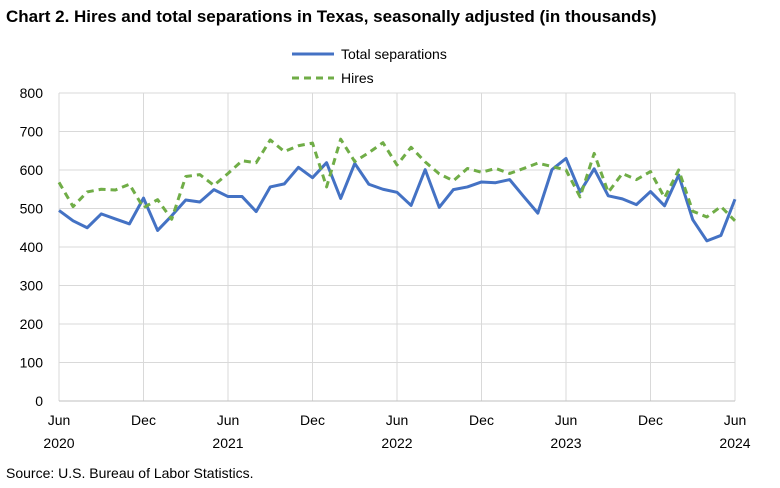 This screenshot has width=780, height=488. What do you see at coordinates (32, 286) in the screenshot?
I see `y-tick-label: 300` at bounding box center [32, 286].